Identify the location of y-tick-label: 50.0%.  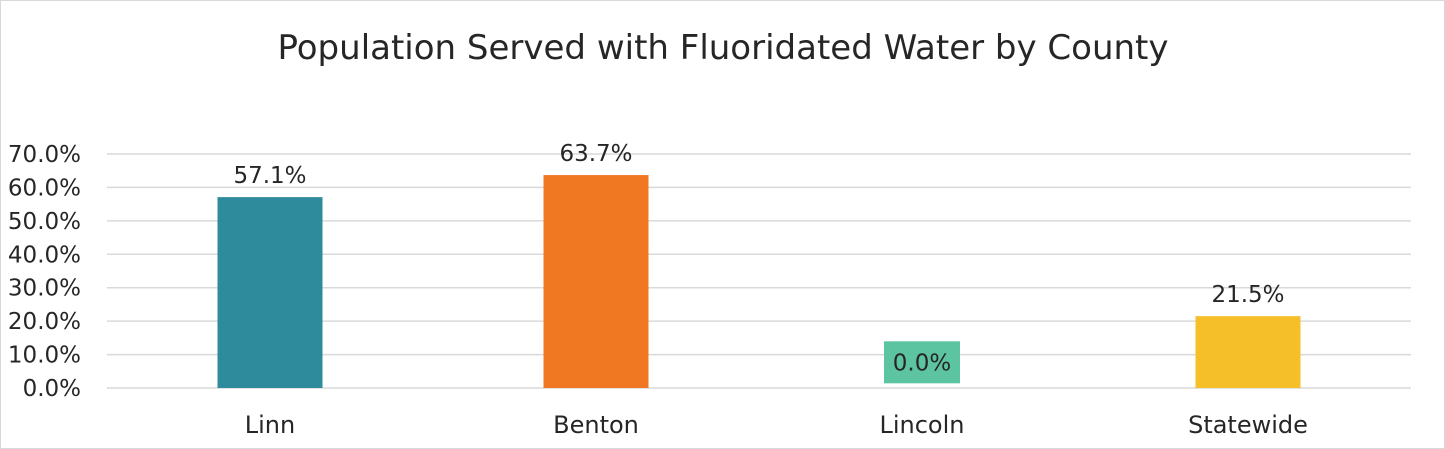
(44, 222).